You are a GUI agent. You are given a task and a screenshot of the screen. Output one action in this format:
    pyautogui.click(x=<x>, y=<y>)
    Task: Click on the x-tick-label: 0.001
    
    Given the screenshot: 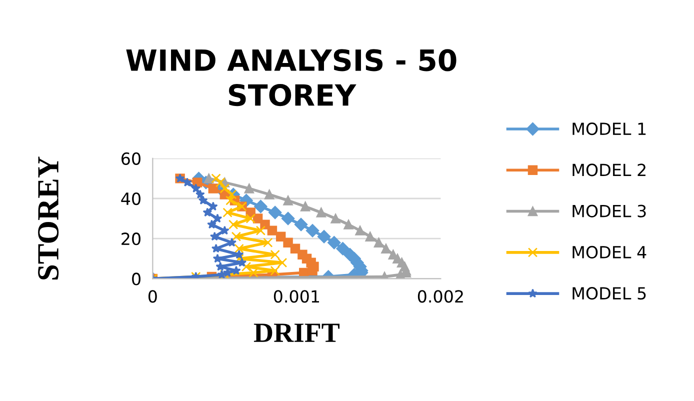 What is the action you would take?
    pyautogui.click(x=297, y=296)
    